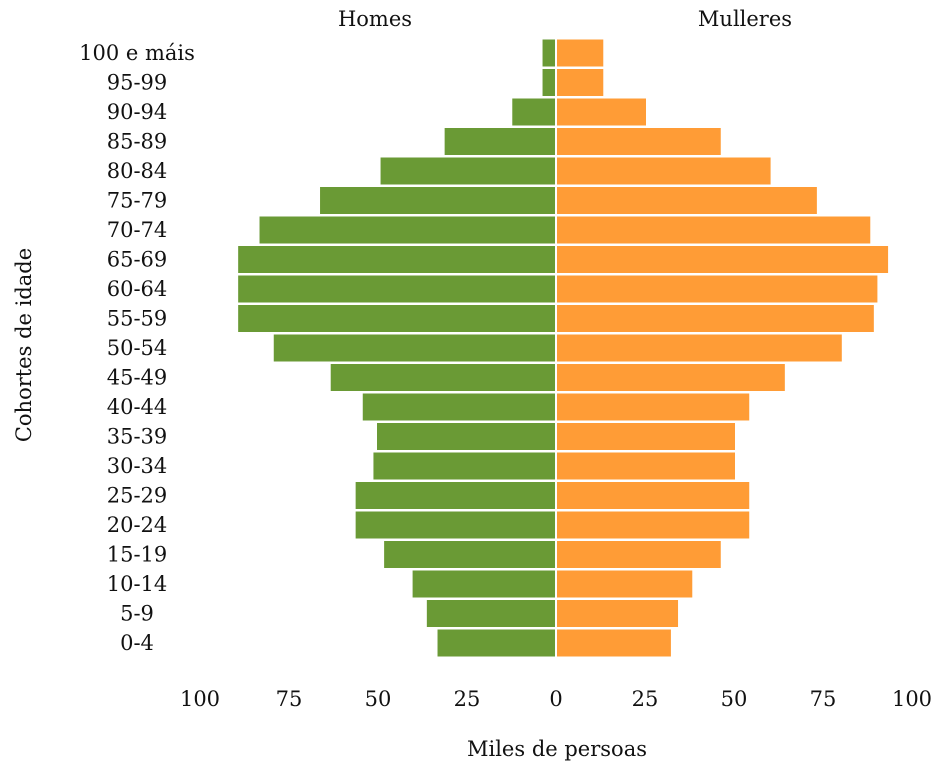 This screenshot has height=765, width=936. What do you see at coordinates (137, 201) in the screenshot?
I see `category-label: 75-79` at bounding box center [137, 201].